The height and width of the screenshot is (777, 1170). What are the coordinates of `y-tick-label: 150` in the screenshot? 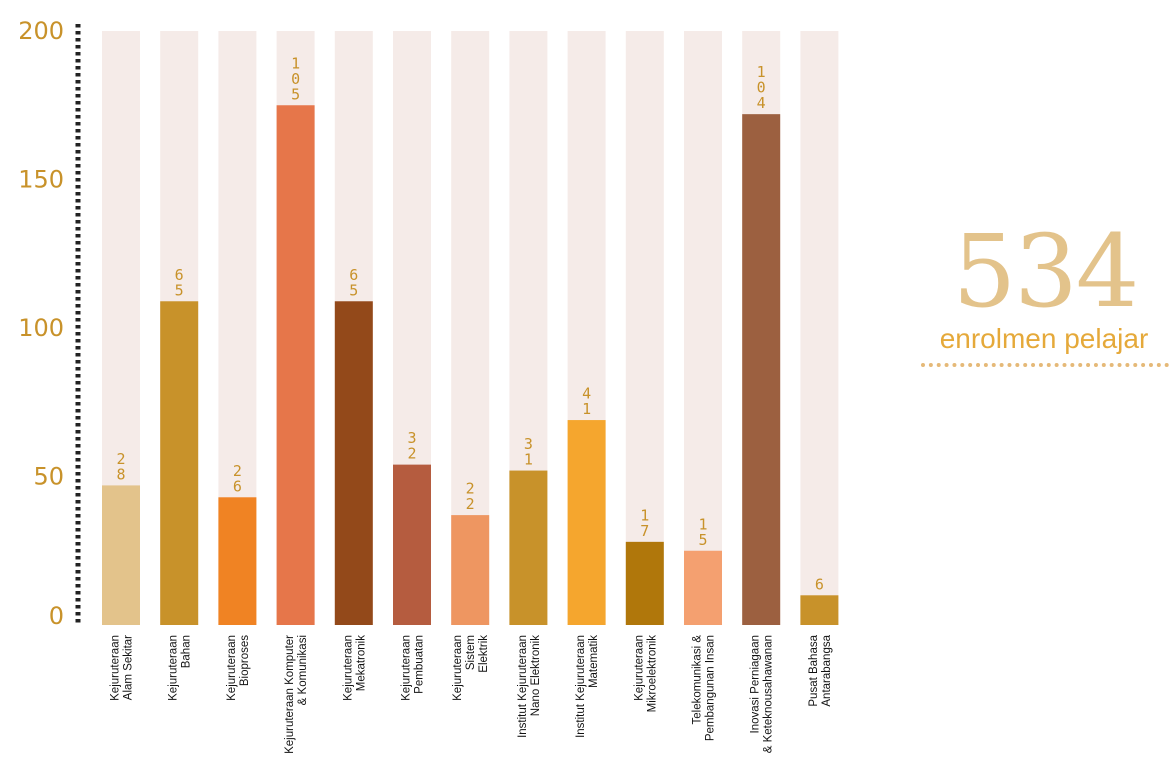 It's located at (41, 180).